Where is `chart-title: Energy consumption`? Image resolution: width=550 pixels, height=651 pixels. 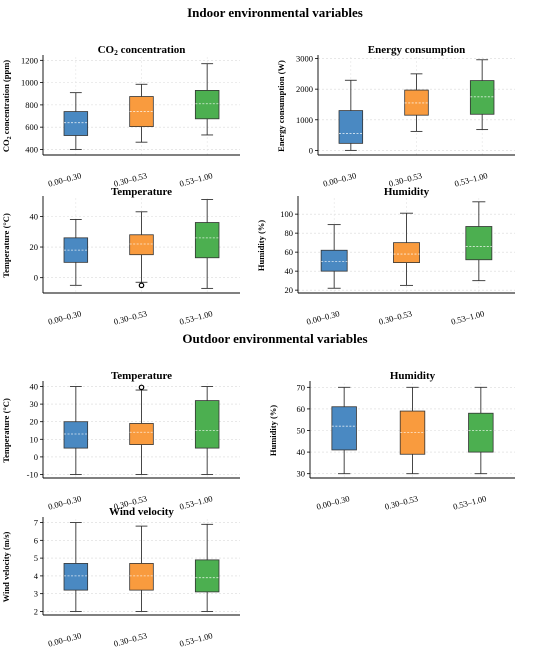 chart-title: Energy consumption is located at coordinates (417, 50).